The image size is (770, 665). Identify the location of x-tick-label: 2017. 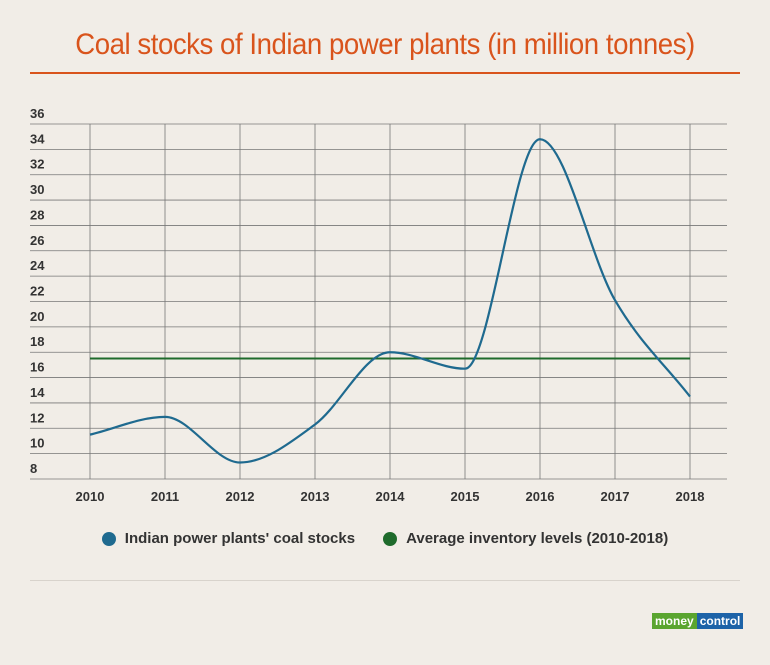
(615, 496).